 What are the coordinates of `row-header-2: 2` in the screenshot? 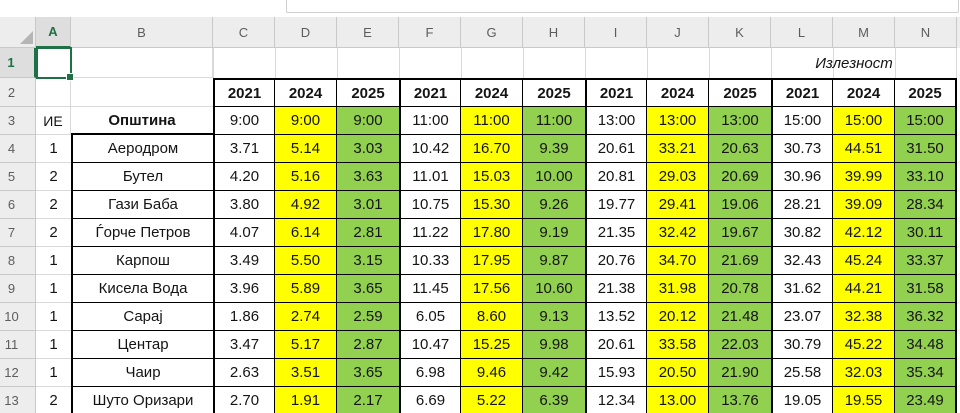 It's located at (18, 92).